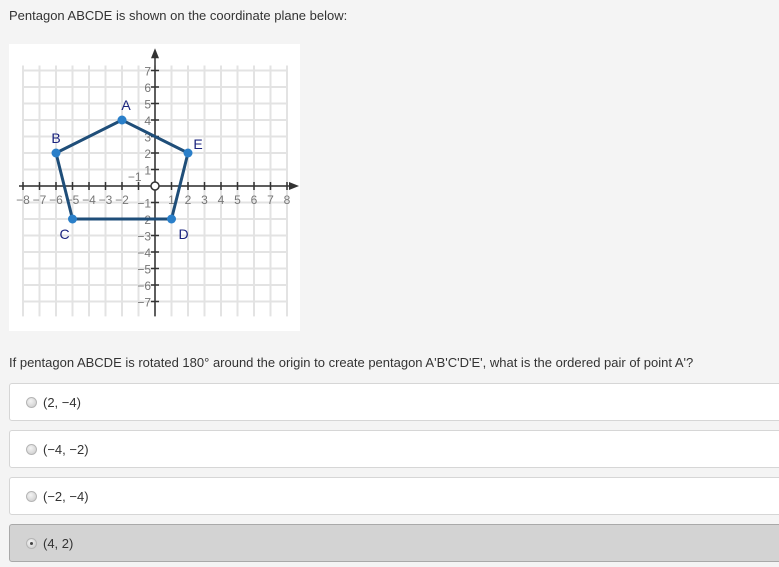 Image resolution: width=779 pixels, height=567 pixels. Describe the element at coordinates (122, 169) in the screenshot. I see `pentagon-outline` at that location.